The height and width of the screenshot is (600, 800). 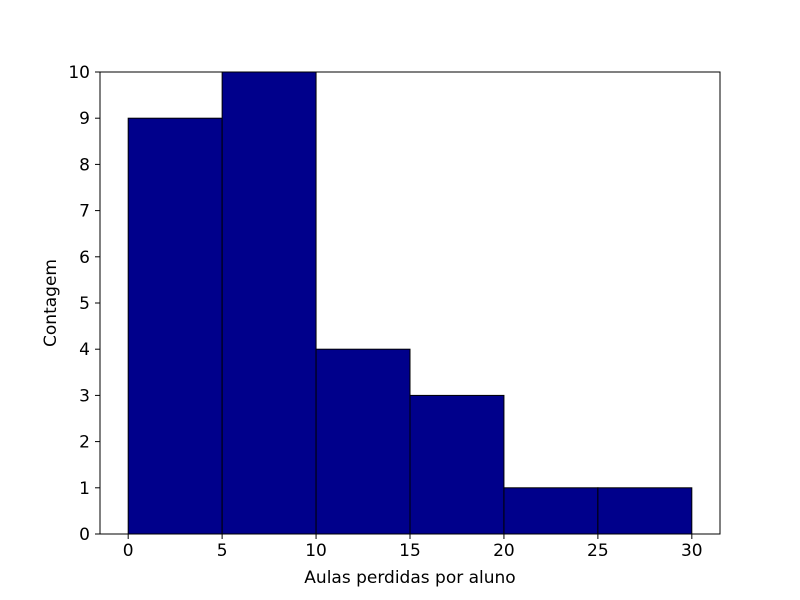 I want to click on x-tick-label-15: 15, so click(x=410, y=551).